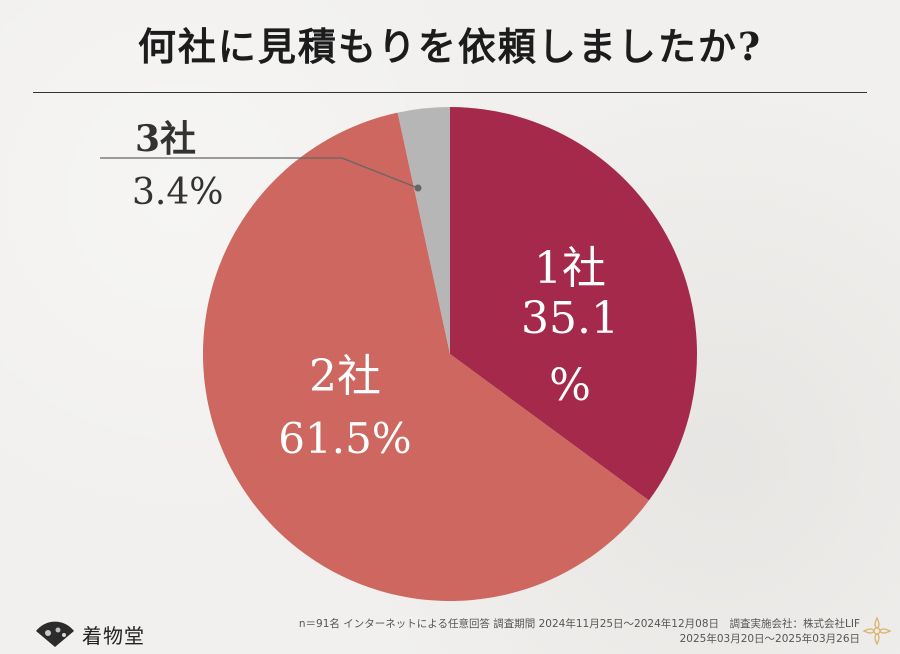 Image resolution: width=900 pixels, height=654 pixels. Describe the element at coordinates (380, 173) in the screenshot. I see `leader-line-diagonal` at that location.